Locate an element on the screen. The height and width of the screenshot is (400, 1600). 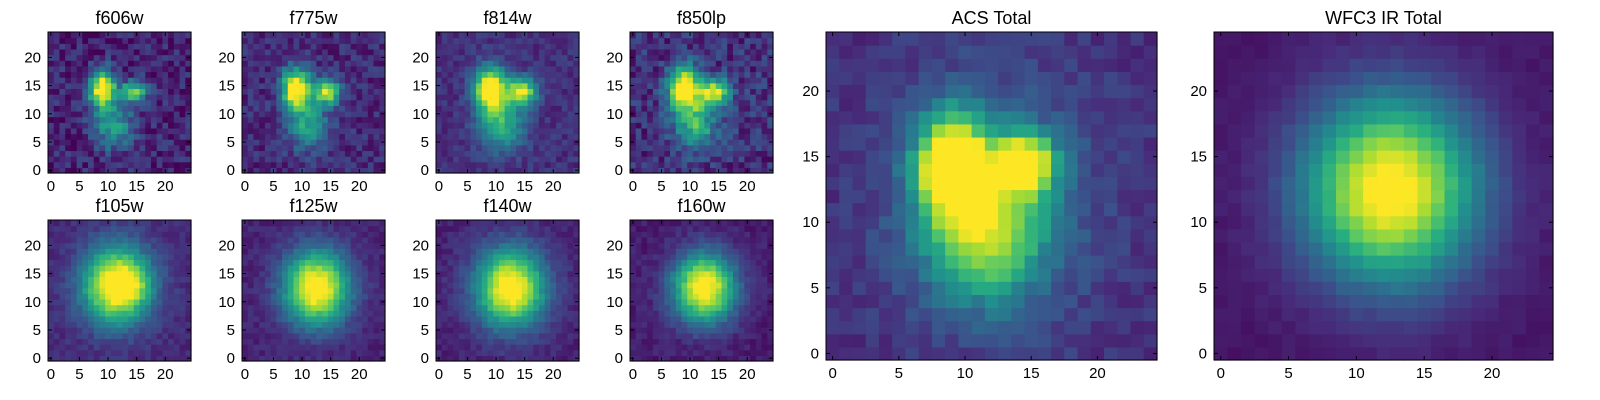
y-tick-label: 20 is located at coordinates (226, 245).